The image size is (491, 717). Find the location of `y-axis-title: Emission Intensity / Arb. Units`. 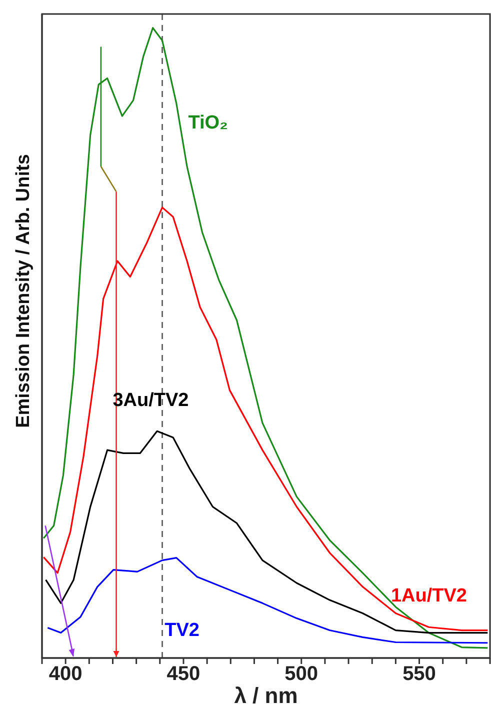

y-axis-title: Emission Intensity / Arb. Units is located at coordinates (23, 291).